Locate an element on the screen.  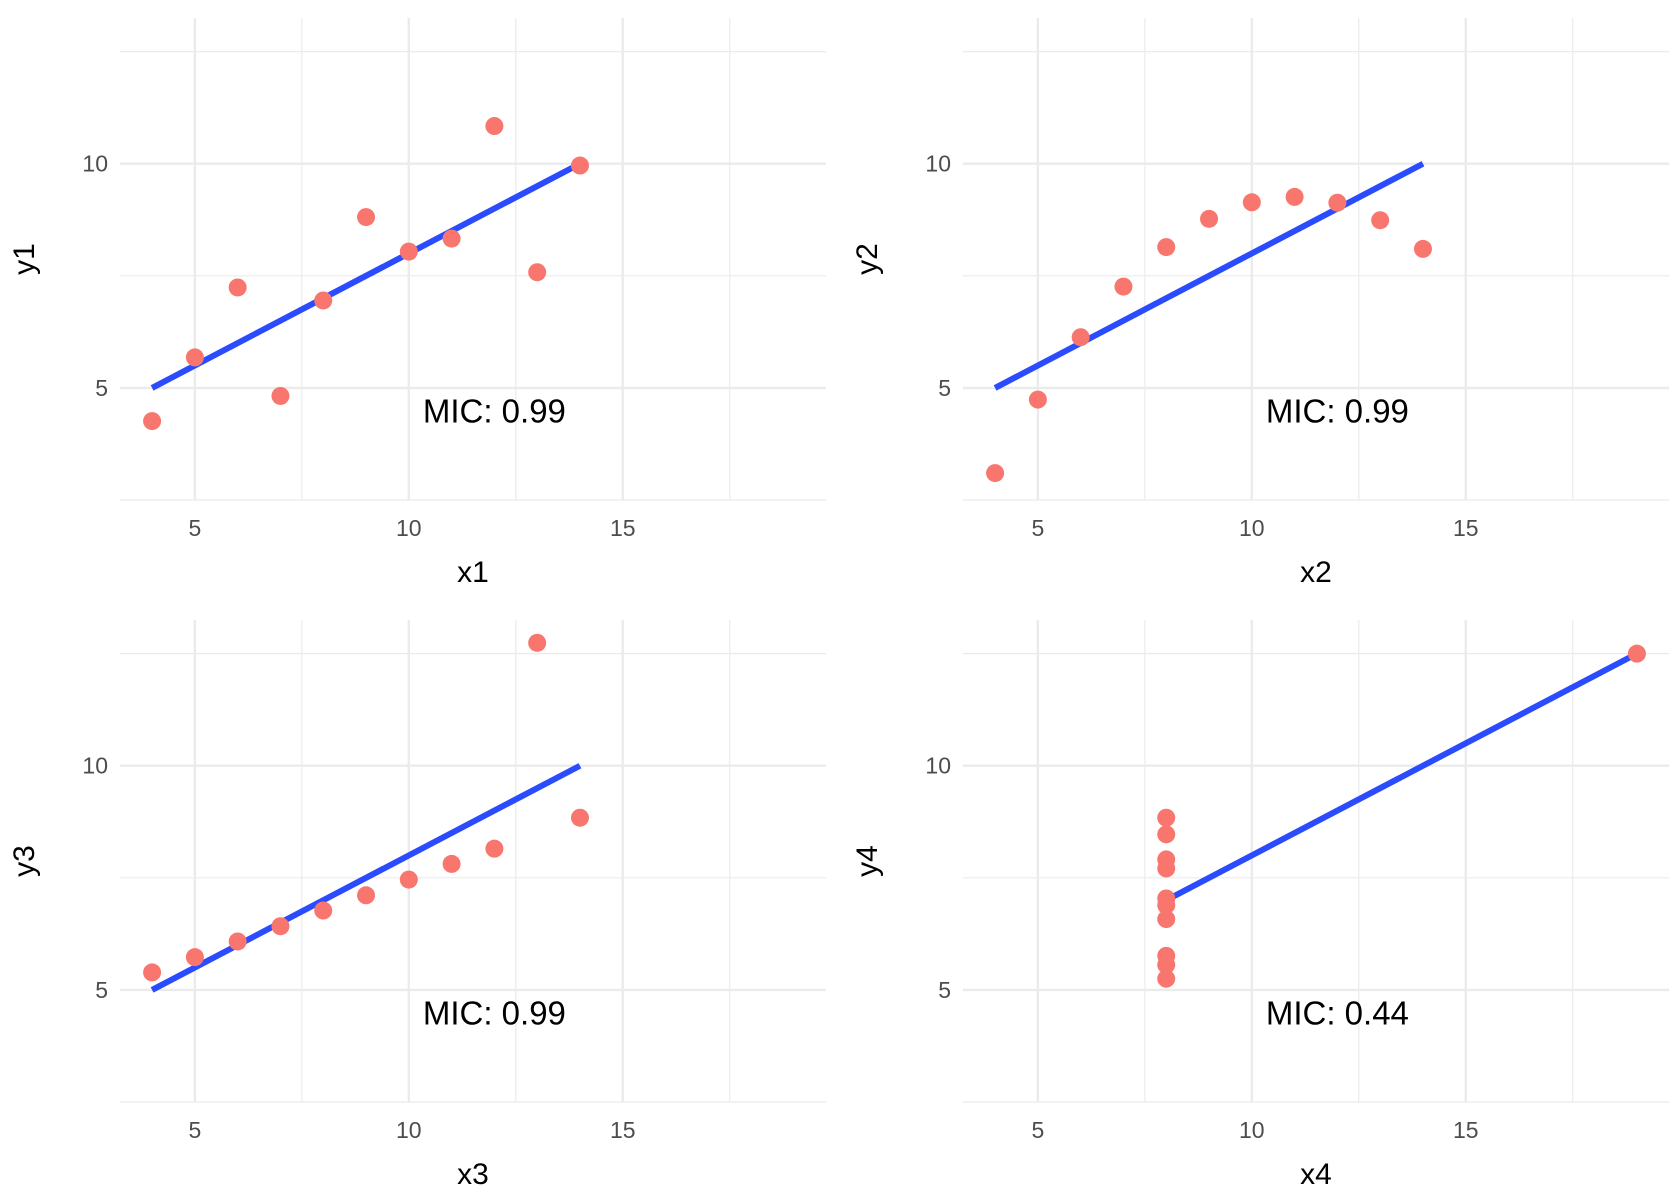
y-axis-title: y1 is located at coordinates (24, 259).